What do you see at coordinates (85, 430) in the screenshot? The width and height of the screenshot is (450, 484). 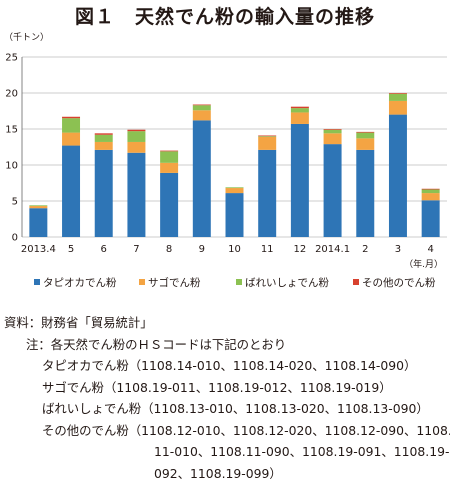 I see `note-item-label: その他のでん粉` at bounding box center [85, 430].